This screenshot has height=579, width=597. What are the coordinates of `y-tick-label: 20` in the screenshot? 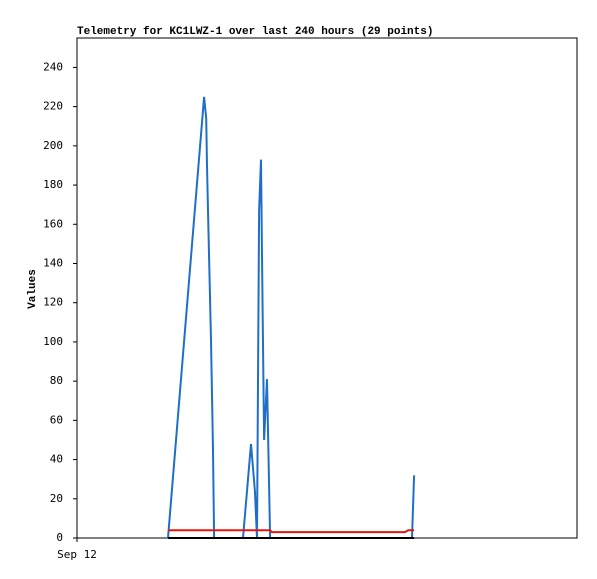 It's located at (56, 498).